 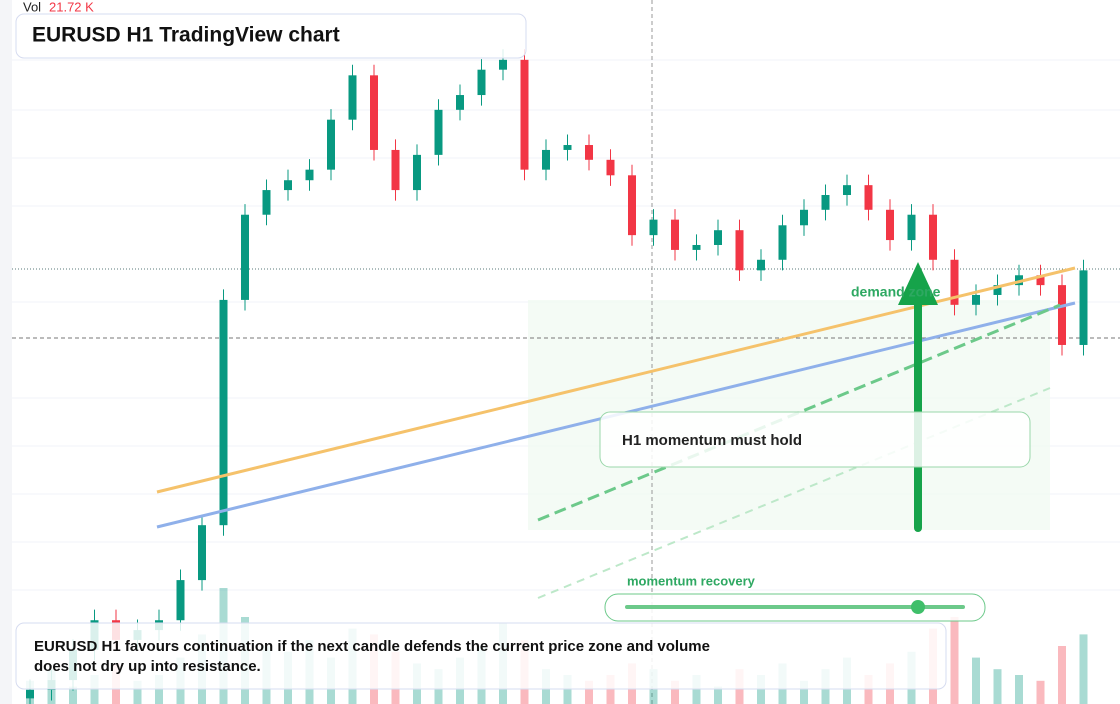 I want to click on title-box, so click(x=271, y=36).